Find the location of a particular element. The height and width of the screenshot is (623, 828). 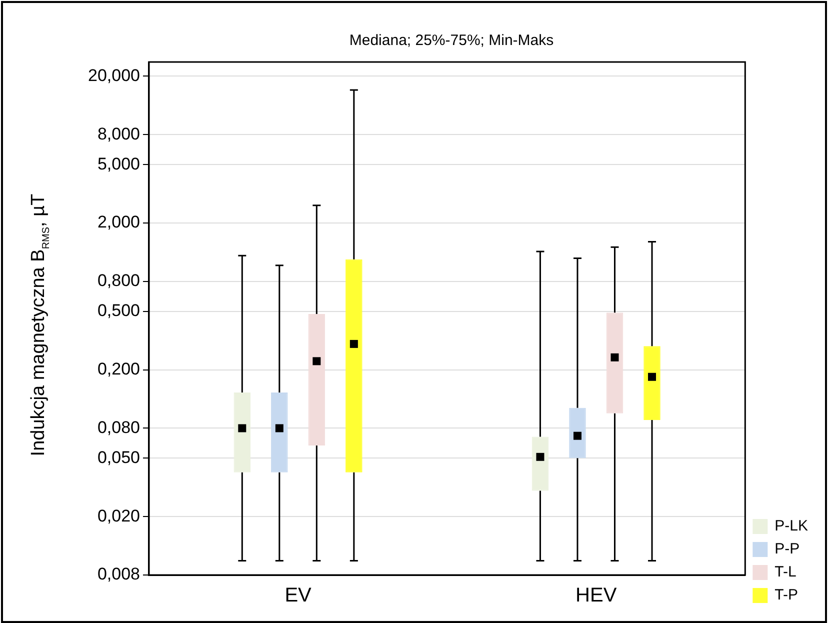

y-tick-label: 0,080 is located at coordinates (118, 427).